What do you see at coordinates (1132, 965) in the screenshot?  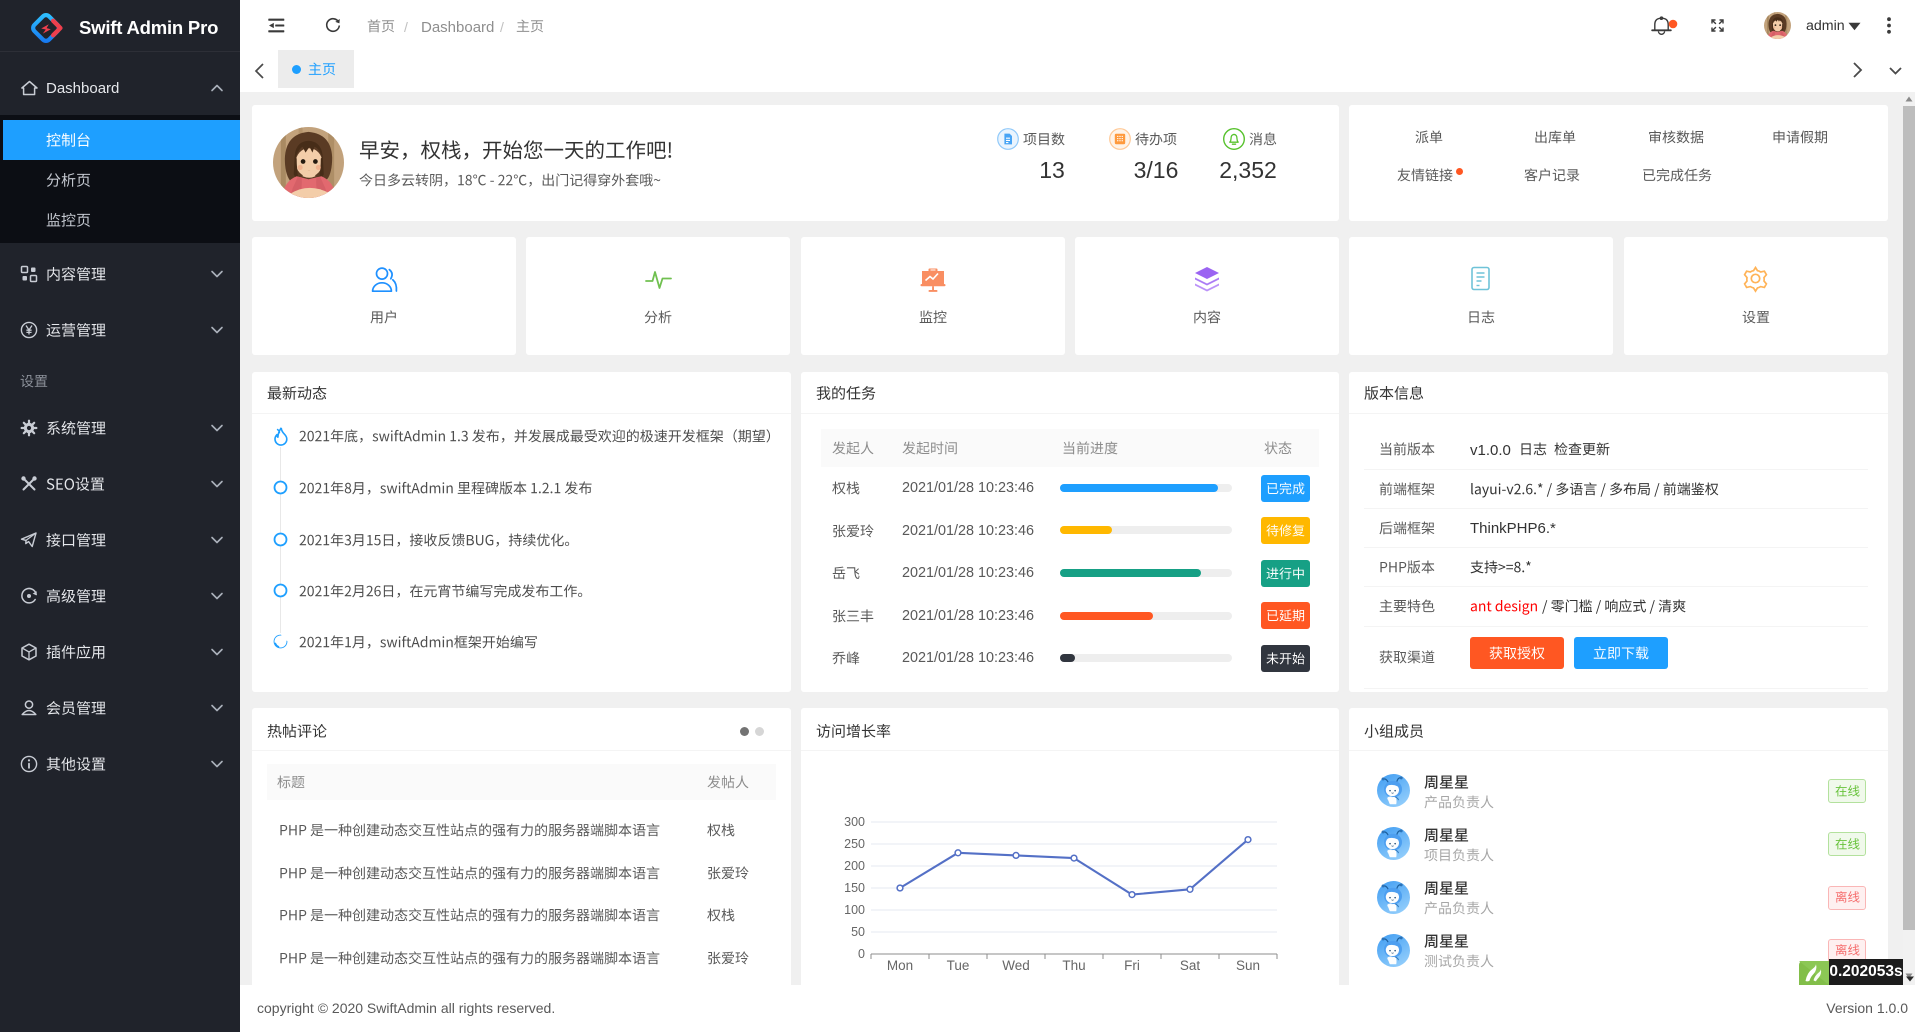 I see `svg-text: Fri` at bounding box center [1132, 965].